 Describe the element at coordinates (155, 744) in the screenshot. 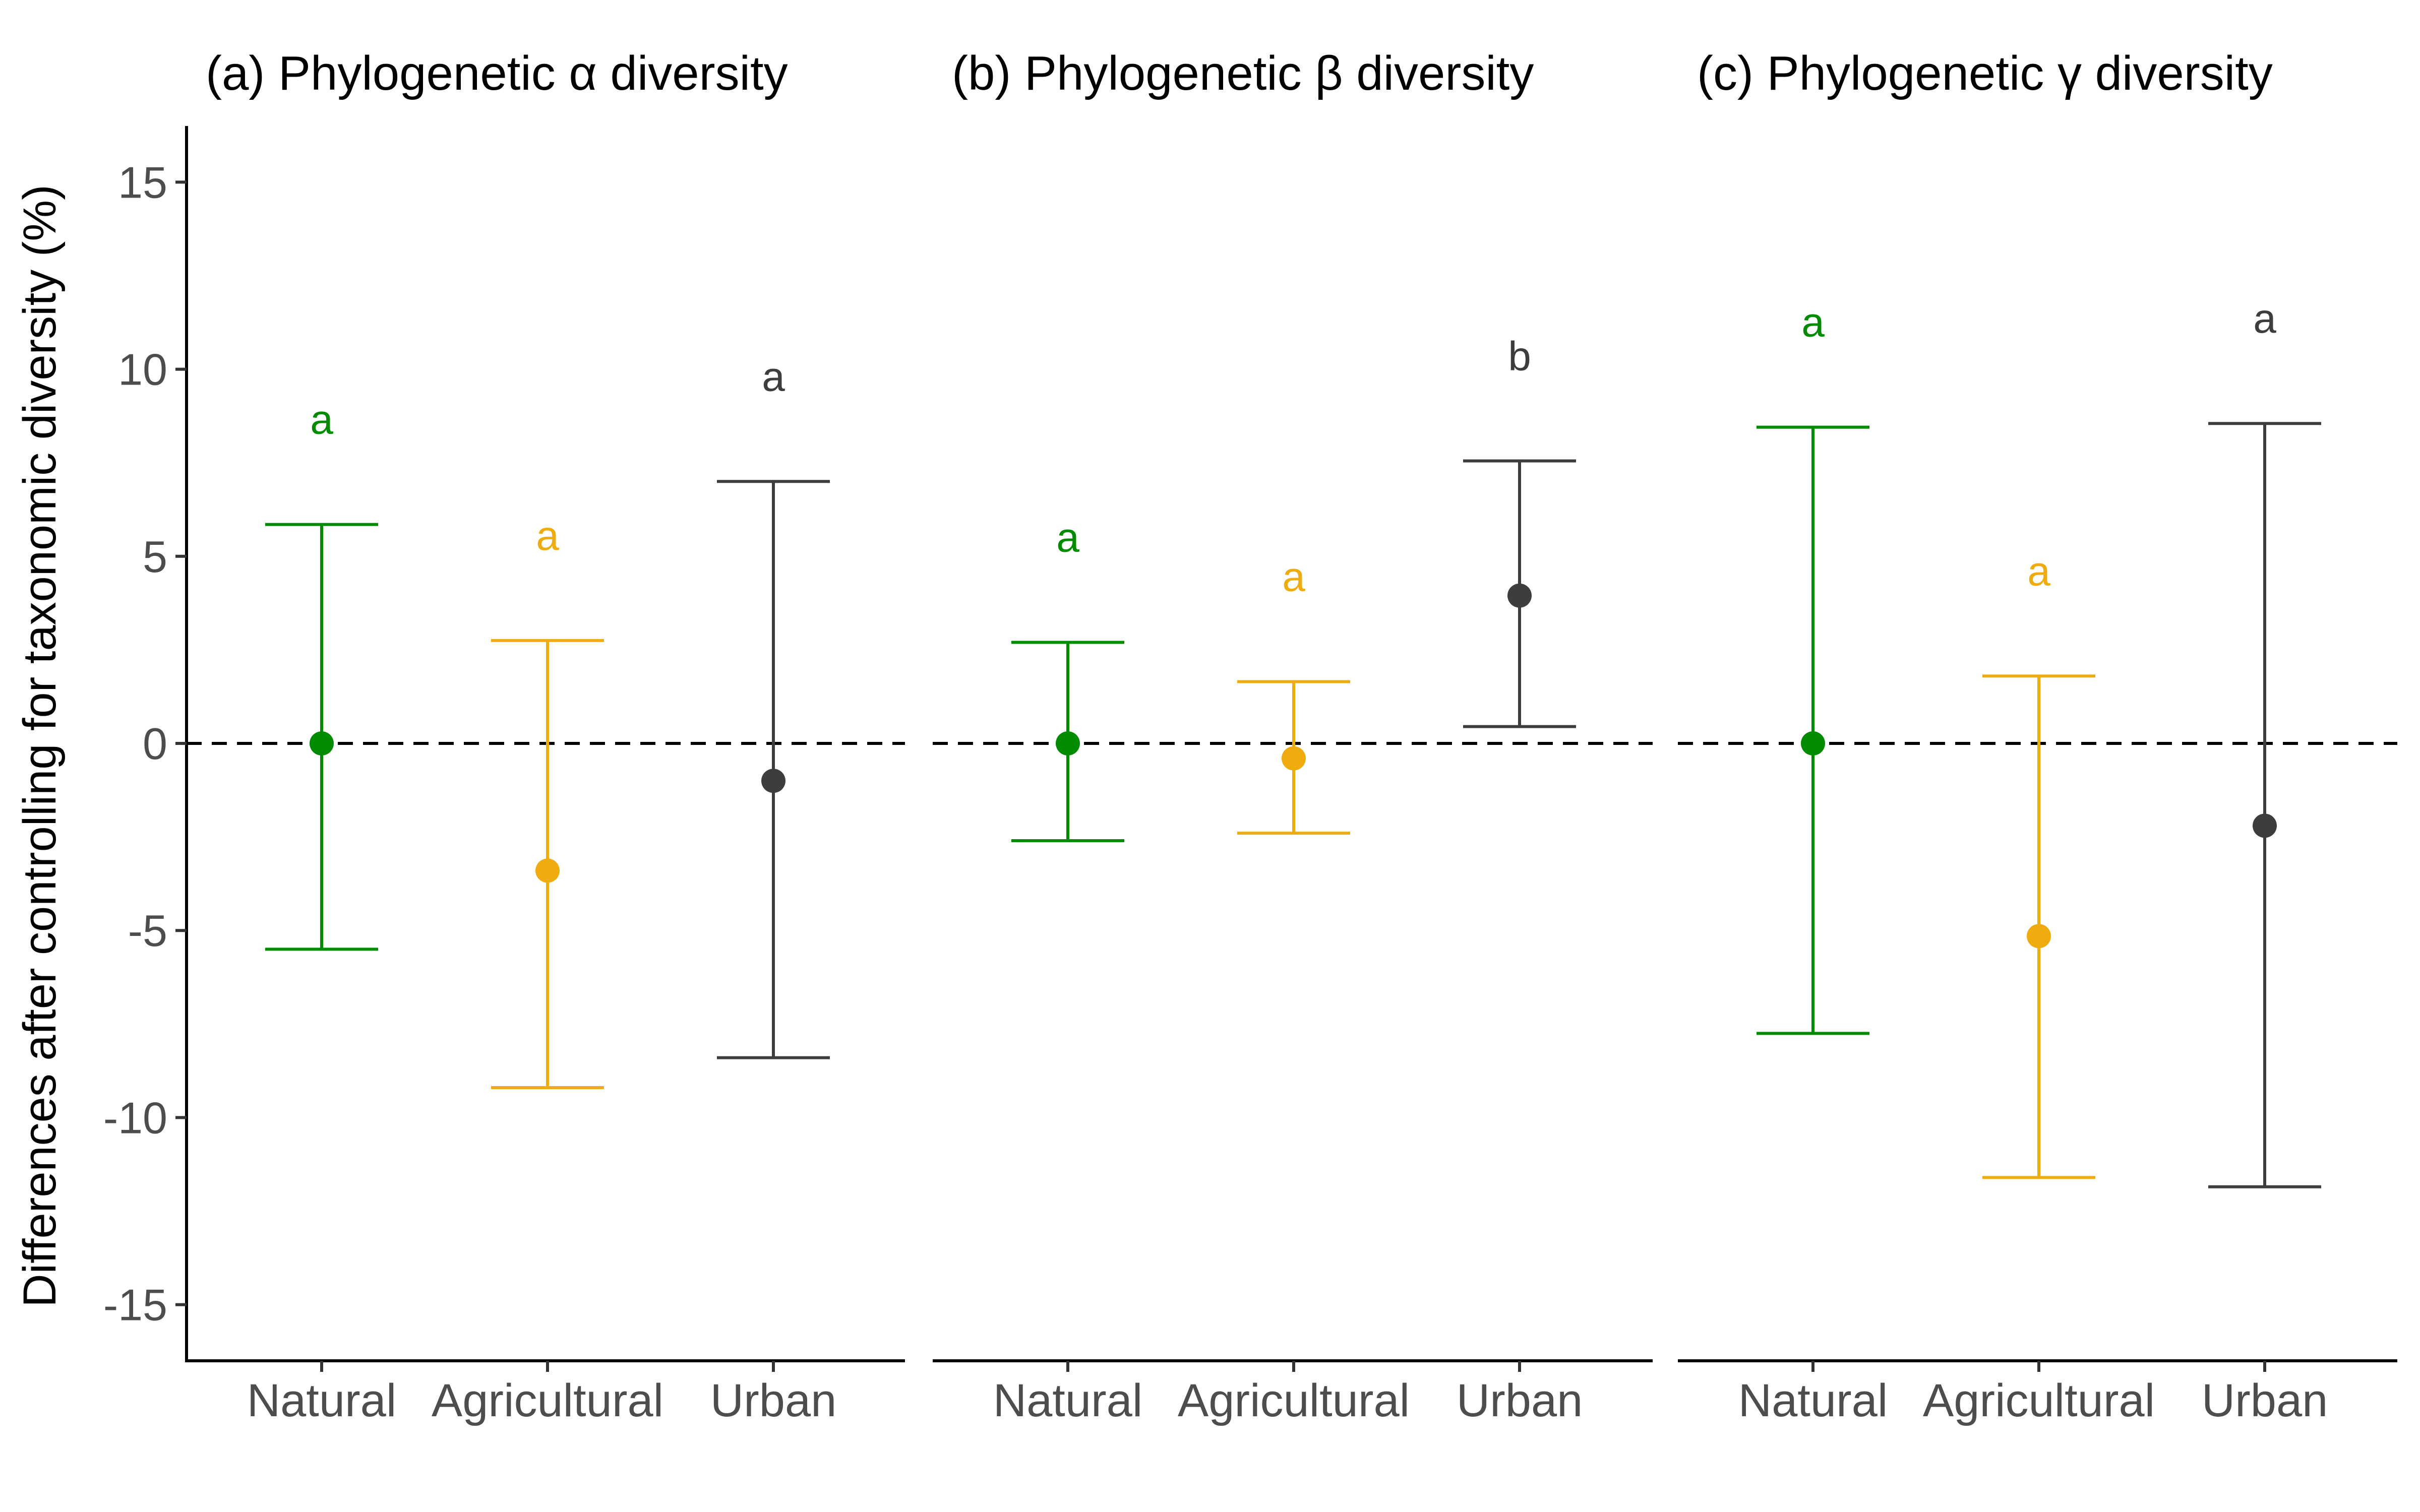

I see `y-tick-label: 0` at that location.